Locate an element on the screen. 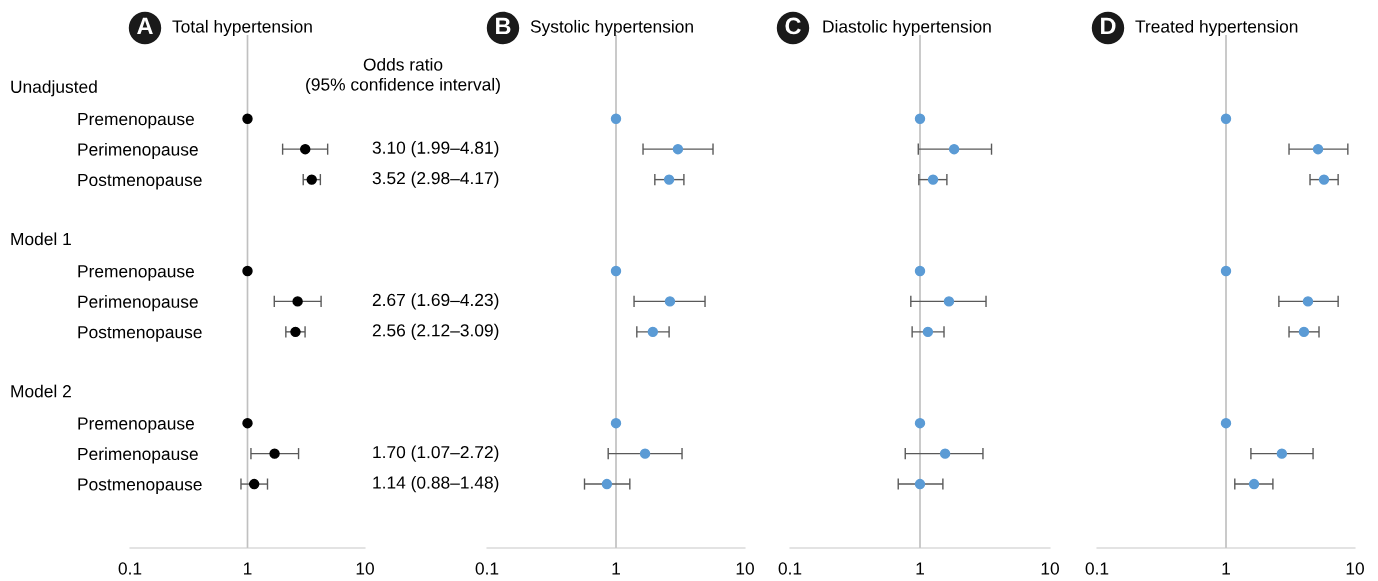  data-label: 3.10 (1.99–4.81) is located at coordinates (435, 149).